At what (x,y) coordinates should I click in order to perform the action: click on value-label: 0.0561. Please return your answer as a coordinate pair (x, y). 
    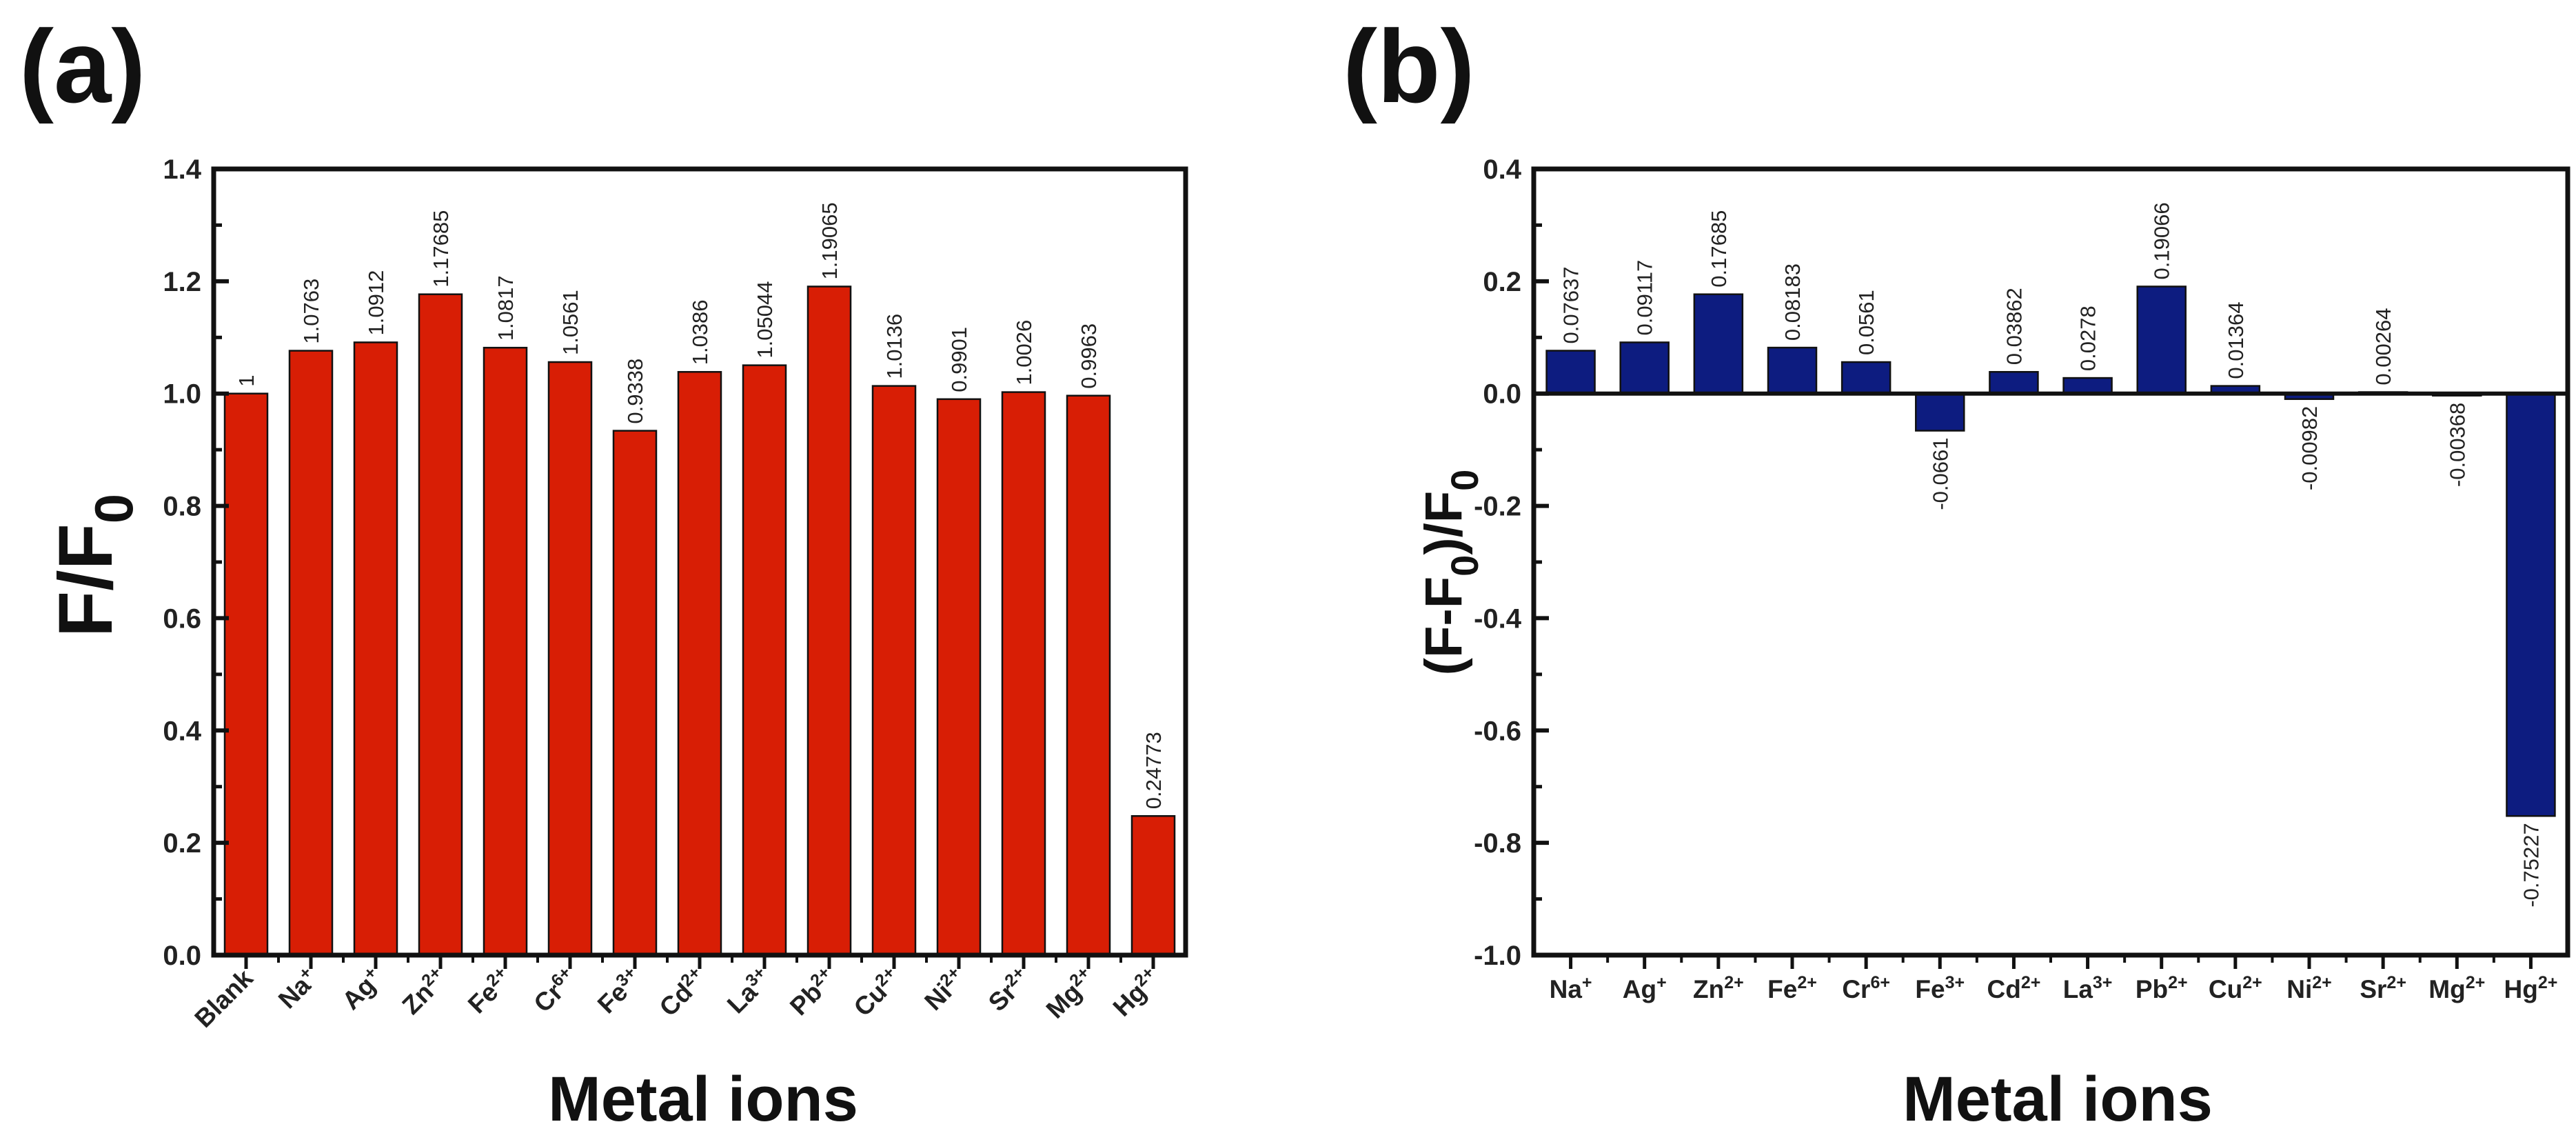
    Looking at the image, I should click on (1866, 322).